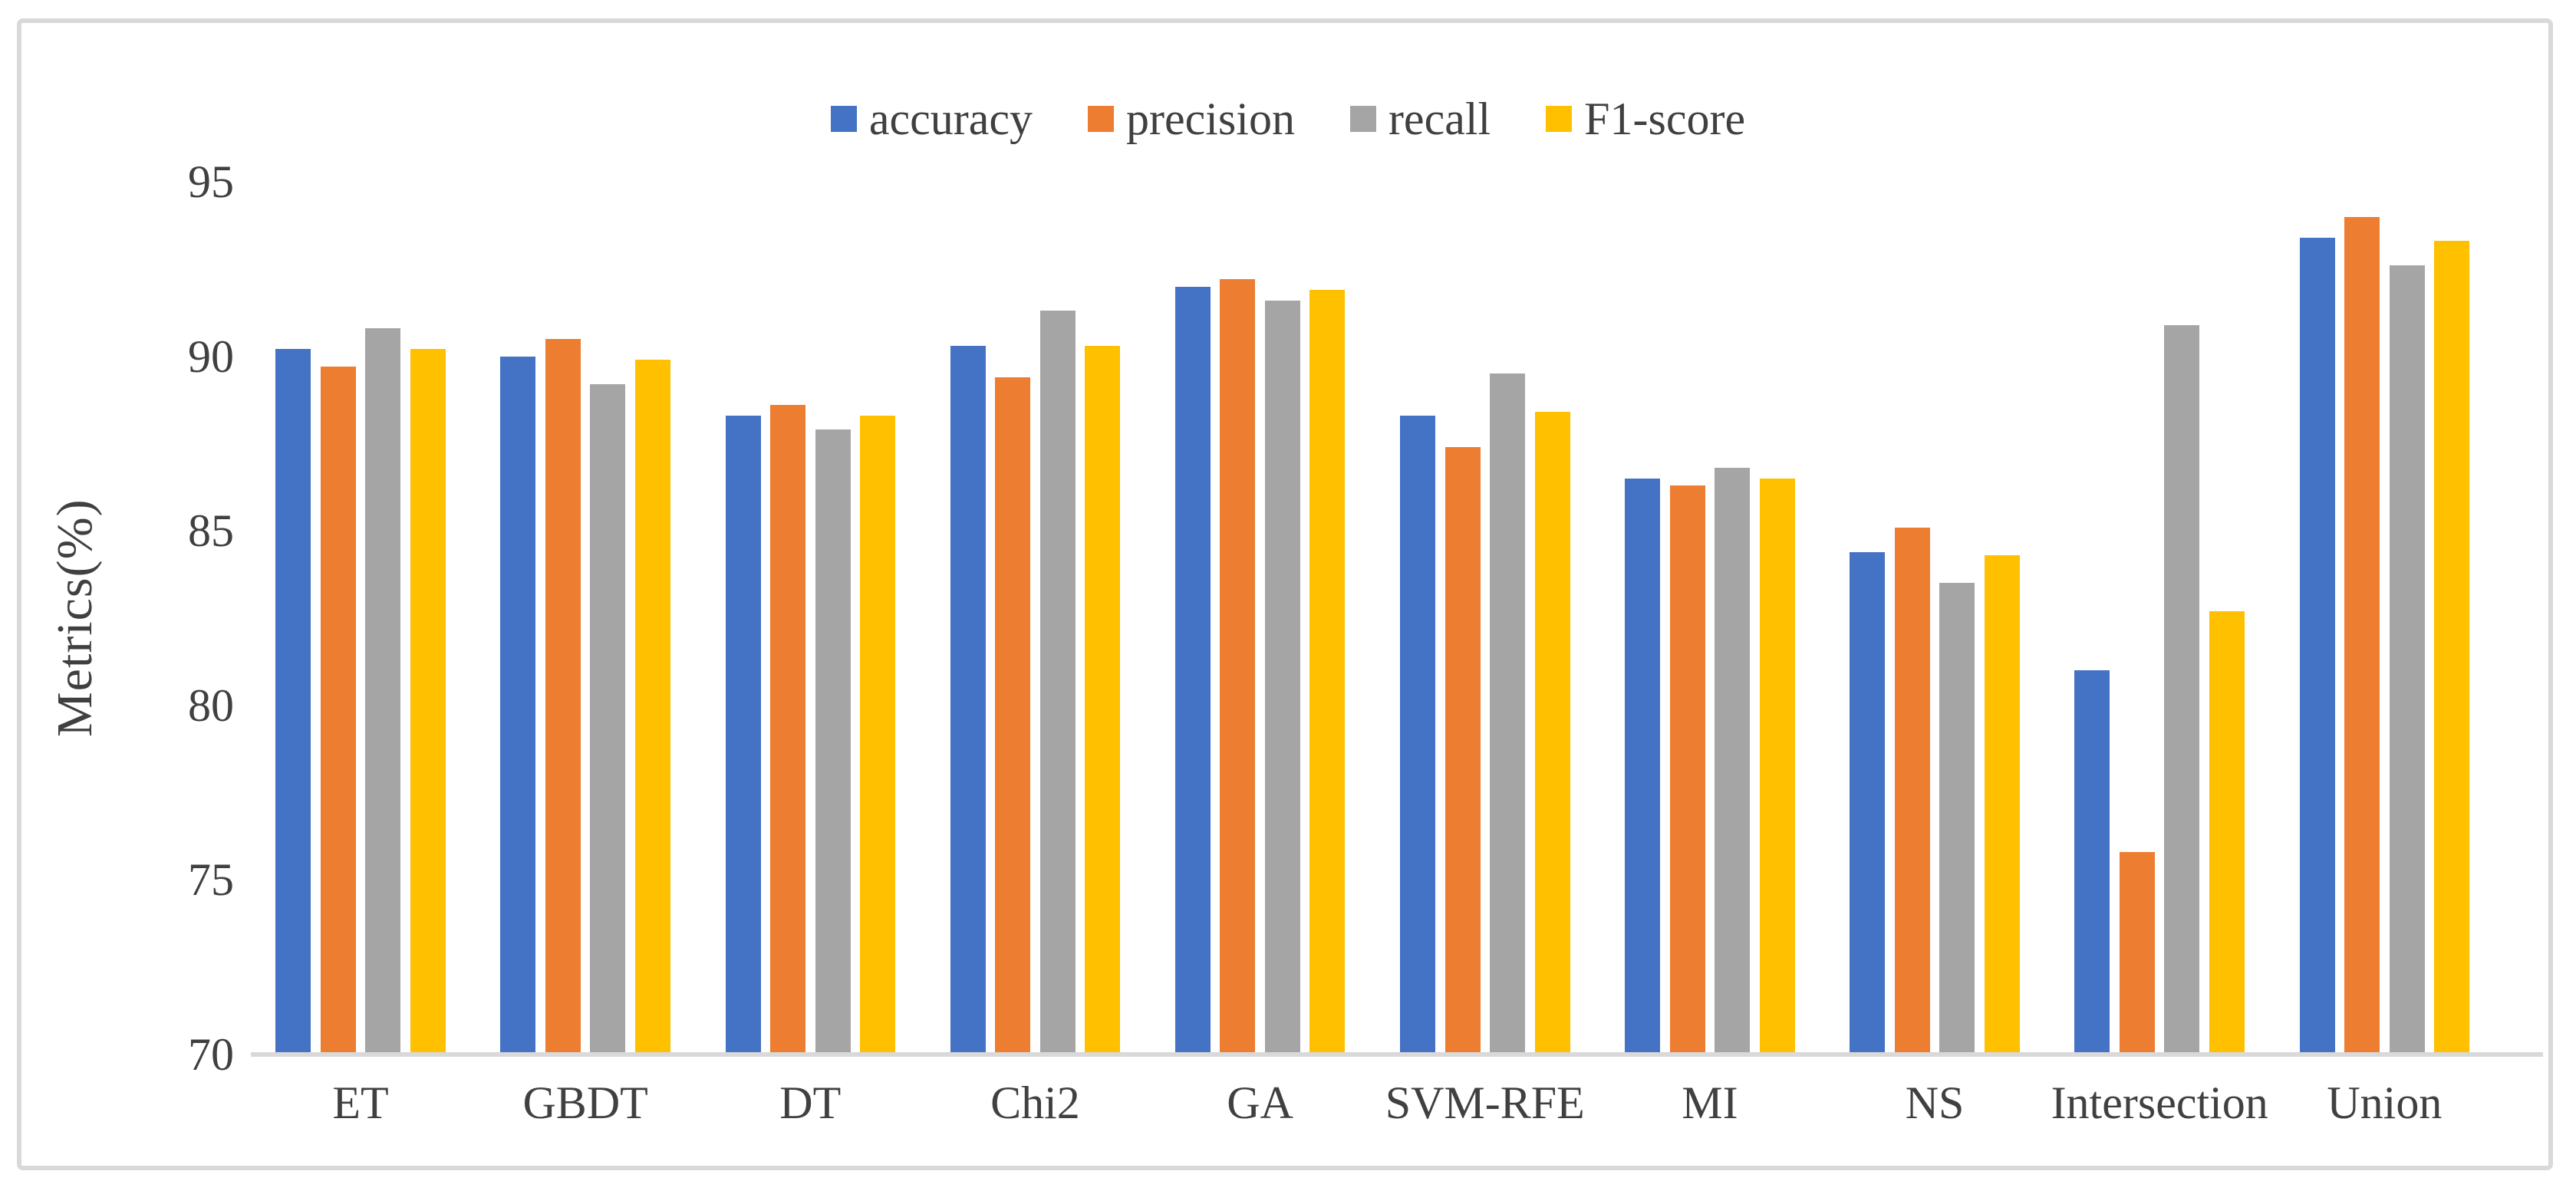  Describe the element at coordinates (1507, 712) in the screenshot. I see `bar-recall-SVM-RFE` at that location.